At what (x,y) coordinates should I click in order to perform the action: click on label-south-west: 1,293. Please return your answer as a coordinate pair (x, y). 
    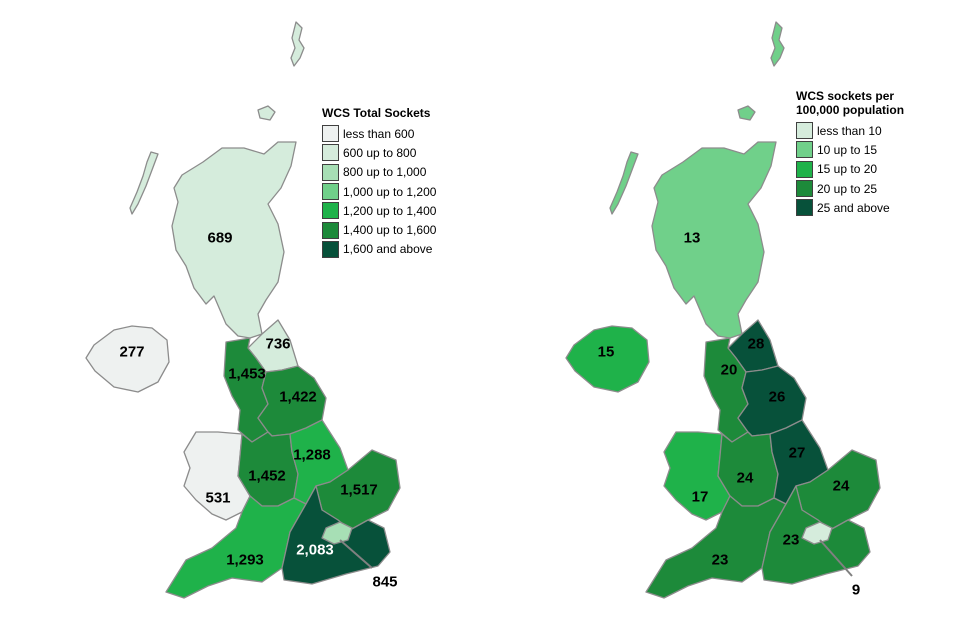
    Looking at the image, I should click on (245, 560).